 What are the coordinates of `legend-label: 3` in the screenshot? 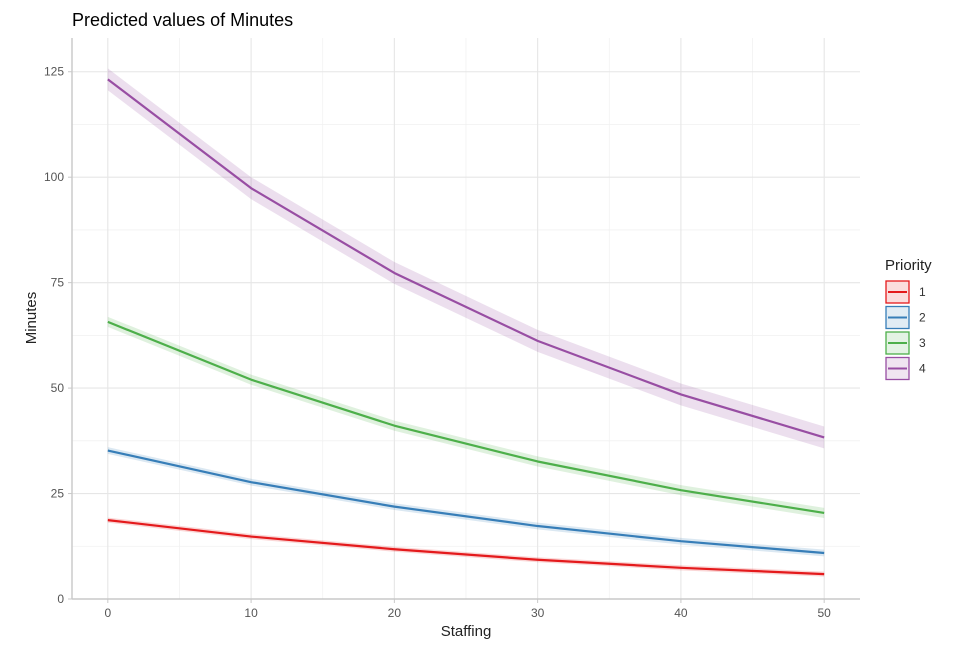 It's located at (922, 343).